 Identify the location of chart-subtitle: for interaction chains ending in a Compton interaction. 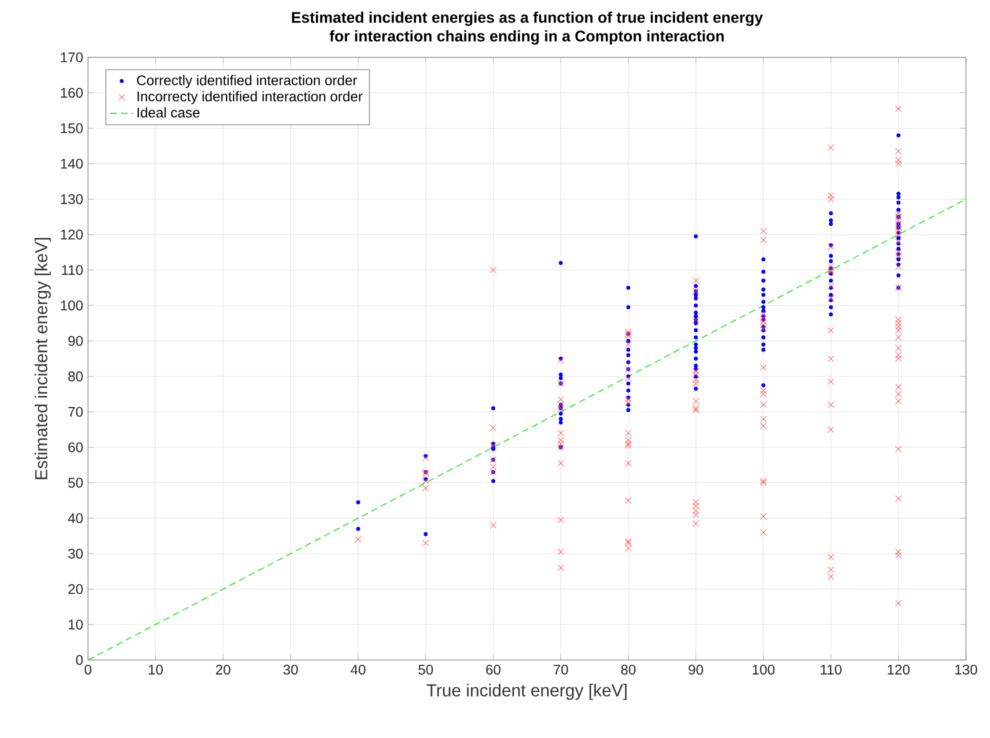
(527, 37).